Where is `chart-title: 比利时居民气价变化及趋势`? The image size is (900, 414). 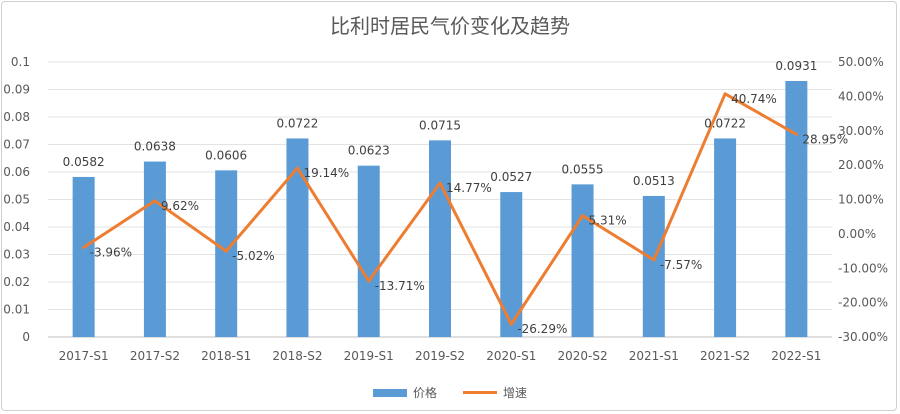 chart-title: 比利时居民气价变化及趋势 is located at coordinates (450, 26).